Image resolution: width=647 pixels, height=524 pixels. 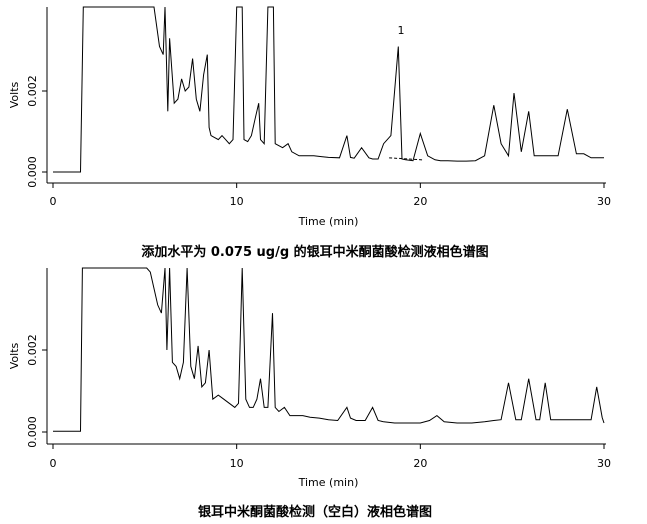 I want to click on chart-caption: 添加水平为 0.075 ug/g 的银耳中米酮菌酸检测液相色谱图, so click(x=314, y=252).